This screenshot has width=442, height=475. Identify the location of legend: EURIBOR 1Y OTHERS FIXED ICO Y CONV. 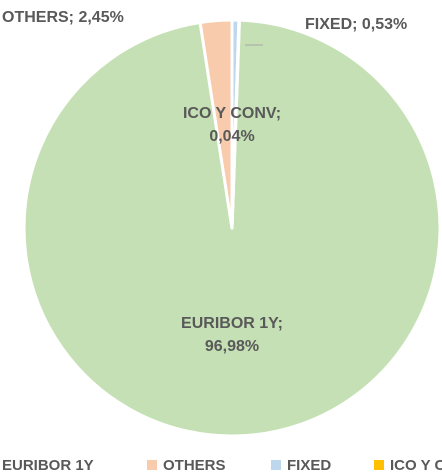
(222, 465).